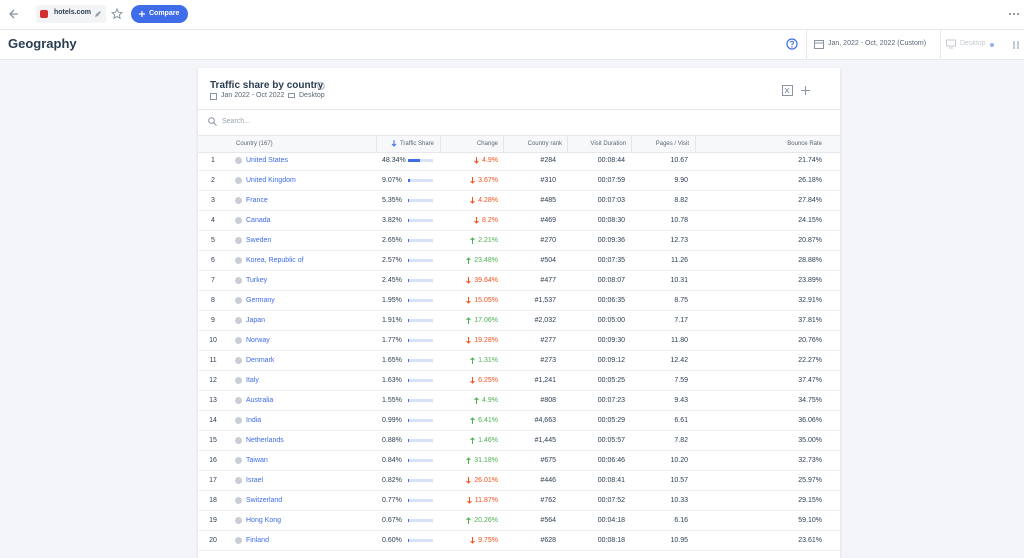 The height and width of the screenshot is (558, 1024). Describe the element at coordinates (275, 261) in the screenshot. I see `country-name: Korea, Republic of` at that location.